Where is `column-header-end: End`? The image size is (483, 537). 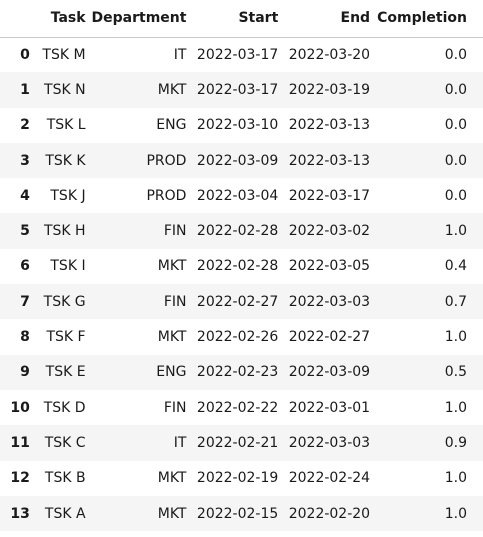 column-header-end: End is located at coordinates (324, 19).